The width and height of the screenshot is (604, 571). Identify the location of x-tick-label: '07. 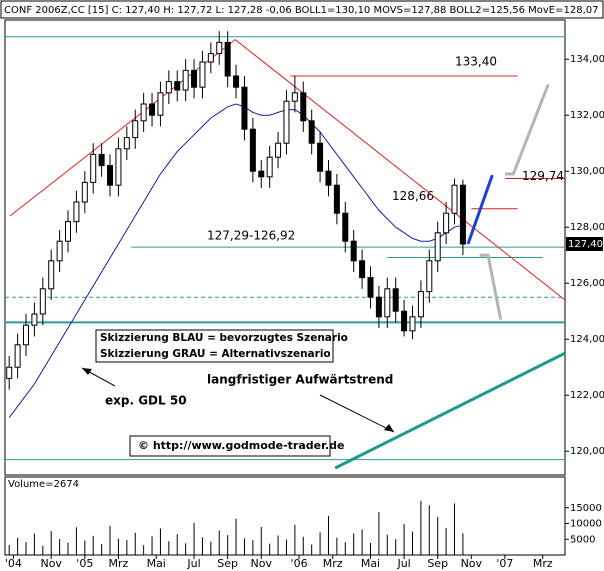
(504, 563).